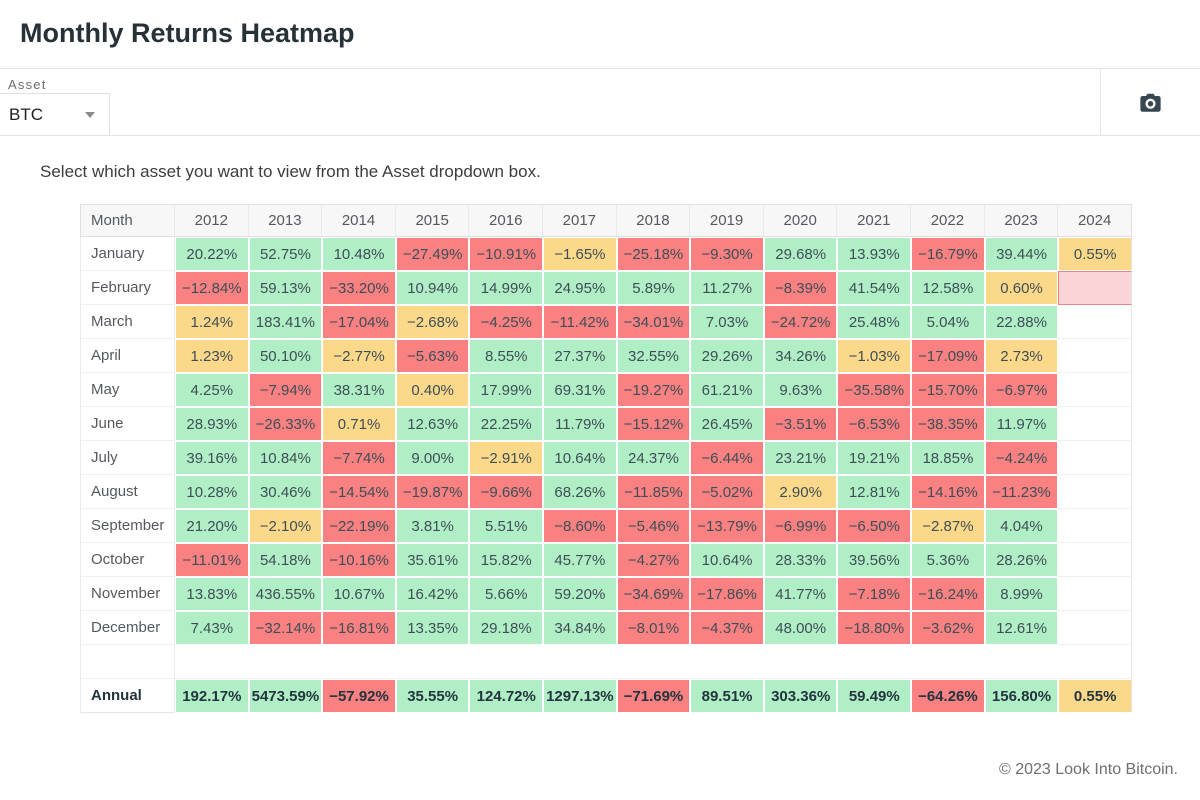 The image size is (1200, 800). What do you see at coordinates (800, 458) in the screenshot?
I see `heatmap-cell: 23.21%` at bounding box center [800, 458].